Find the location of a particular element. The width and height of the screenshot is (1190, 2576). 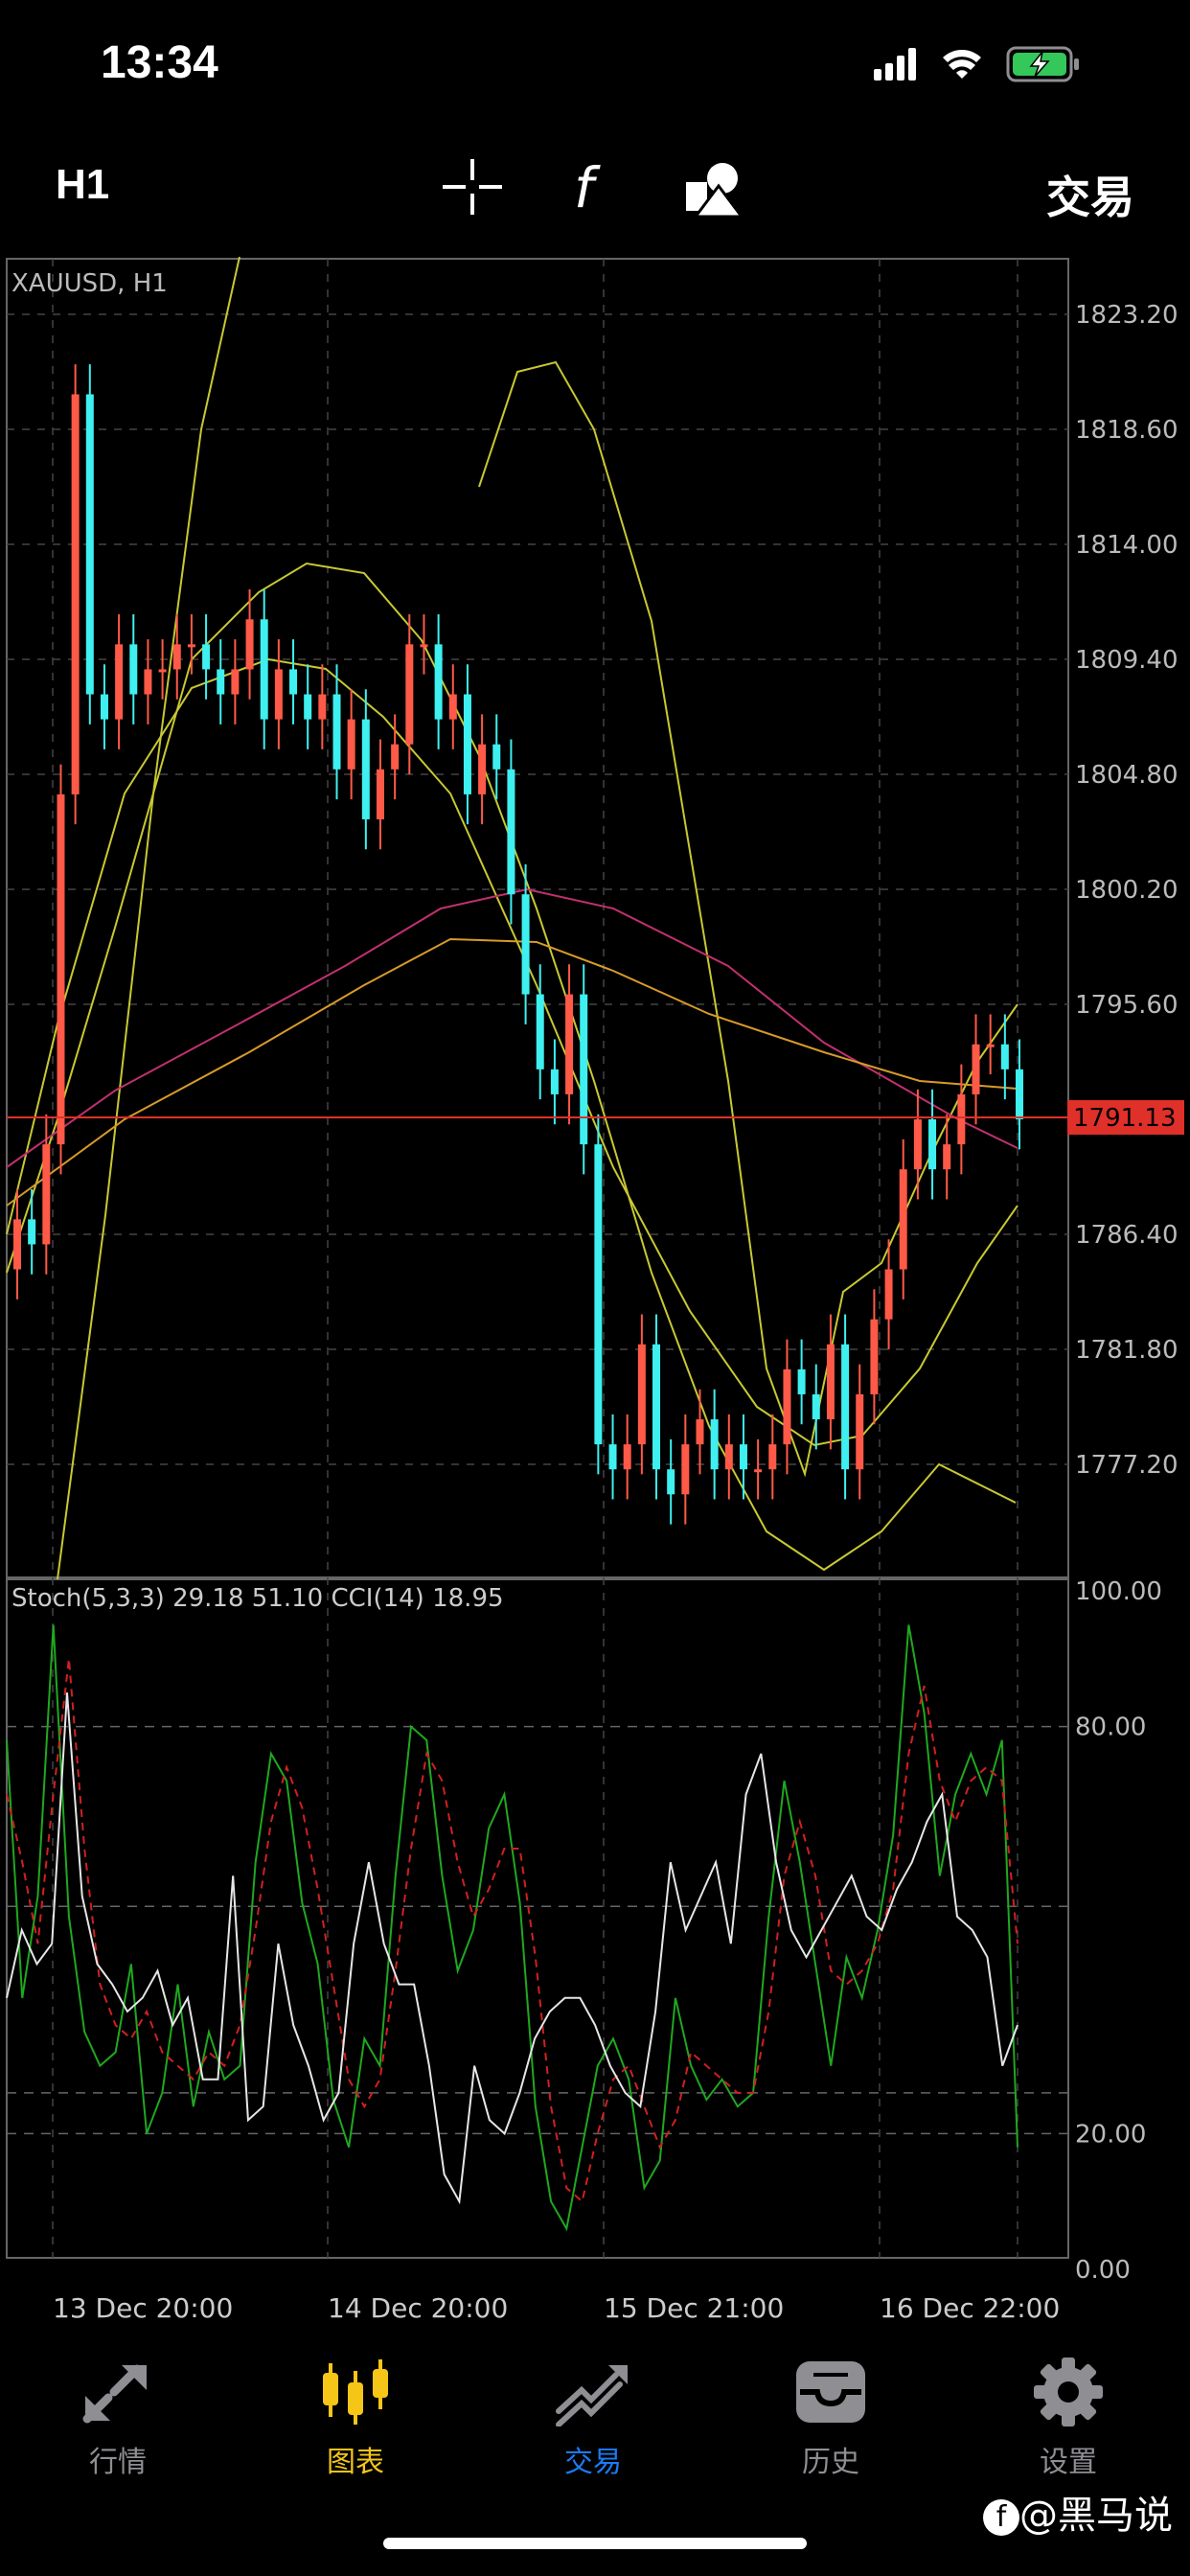

trade-icon is located at coordinates (592, 2396).